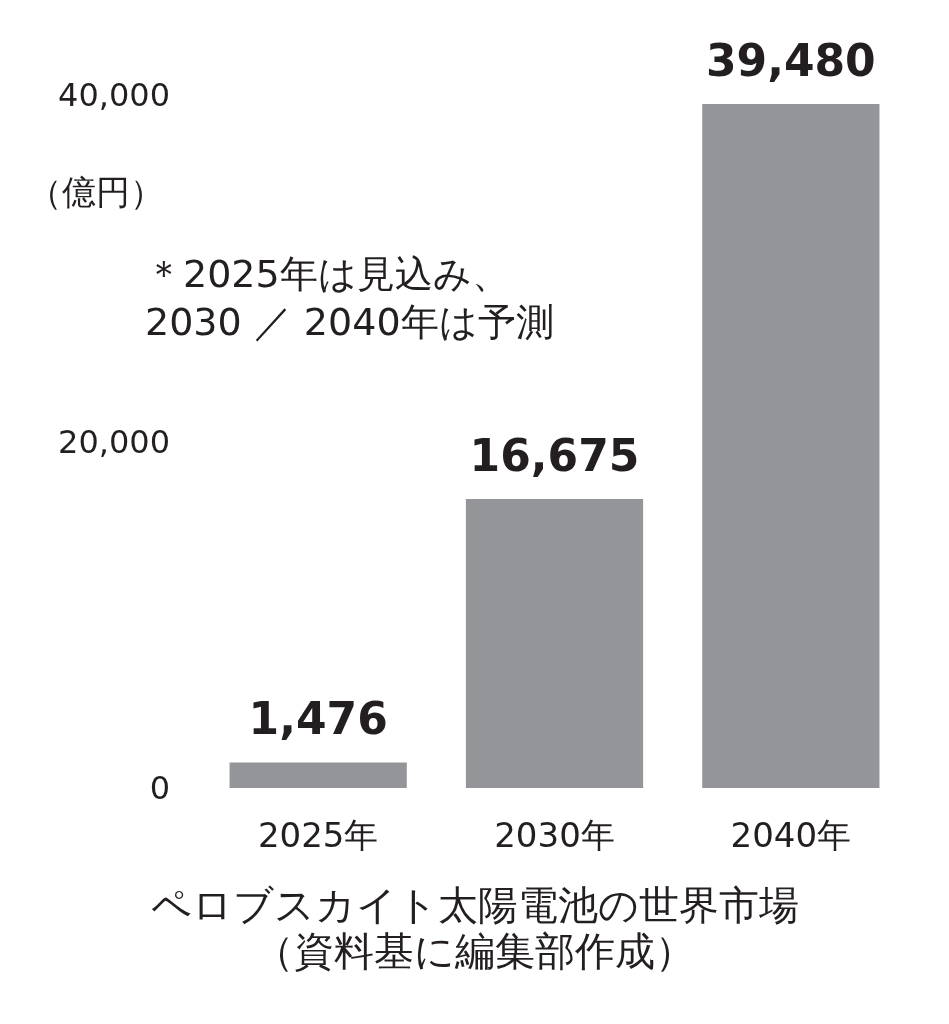 The image size is (949, 1024). What do you see at coordinates (349, 298) in the screenshot?
I see `annotation: ＊2025年は見込み、 2030 ／ 2040年は予測` at bounding box center [349, 298].